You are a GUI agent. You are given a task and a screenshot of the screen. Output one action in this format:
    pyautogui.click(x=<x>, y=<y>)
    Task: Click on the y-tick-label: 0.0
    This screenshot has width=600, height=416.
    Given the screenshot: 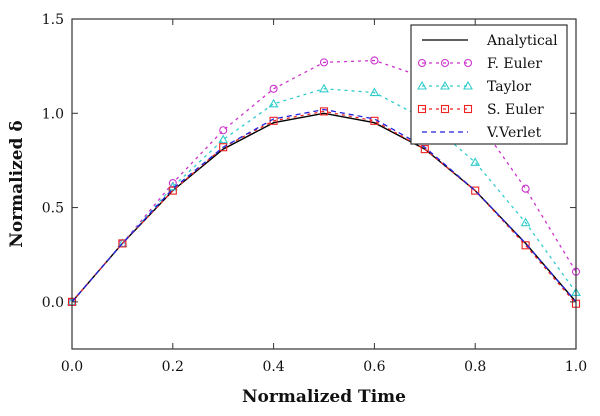 What is the action you would take?
    pyautogui.click(x=53, y=303)
    